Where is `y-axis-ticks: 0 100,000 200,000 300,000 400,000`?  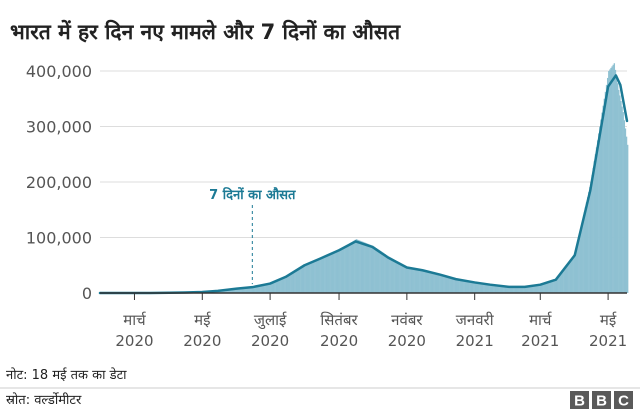 y-axis-ticks: 0 100,000 200,000 300,000 400,000 is located at coordinates (59, 182).